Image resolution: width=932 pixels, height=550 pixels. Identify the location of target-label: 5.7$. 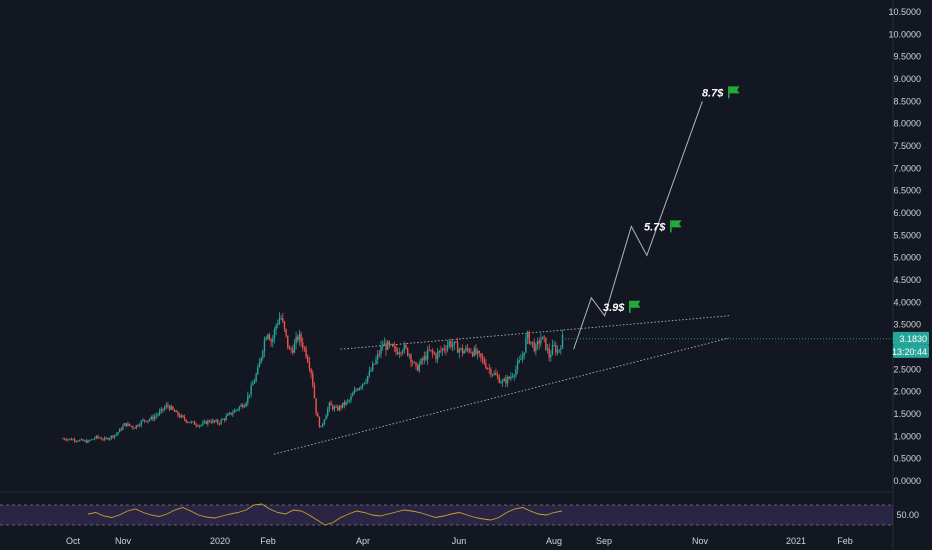
(655, 227).